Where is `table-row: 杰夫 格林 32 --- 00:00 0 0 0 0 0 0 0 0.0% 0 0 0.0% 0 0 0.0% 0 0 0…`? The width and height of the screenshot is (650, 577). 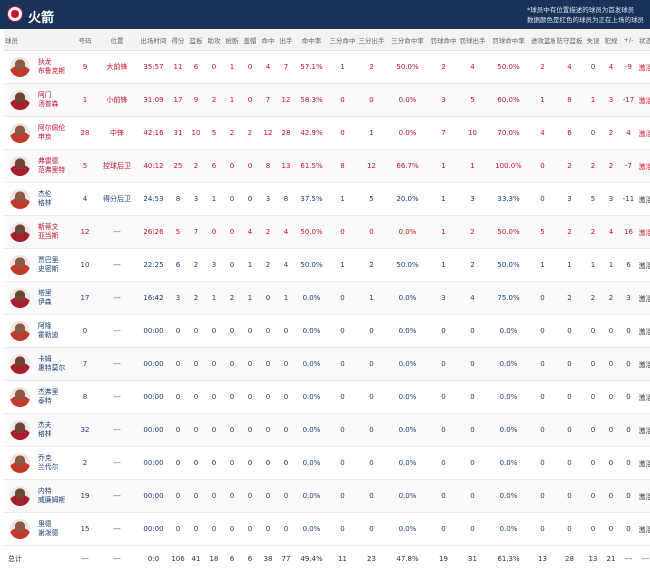
table-row: 杰夫 格林 32 --- 00:00 0 0 0 0 0 0 0 0.0% 0 0 0.0% 0 0 0.0% 0 0 0… is located at coordinates (327, 430).